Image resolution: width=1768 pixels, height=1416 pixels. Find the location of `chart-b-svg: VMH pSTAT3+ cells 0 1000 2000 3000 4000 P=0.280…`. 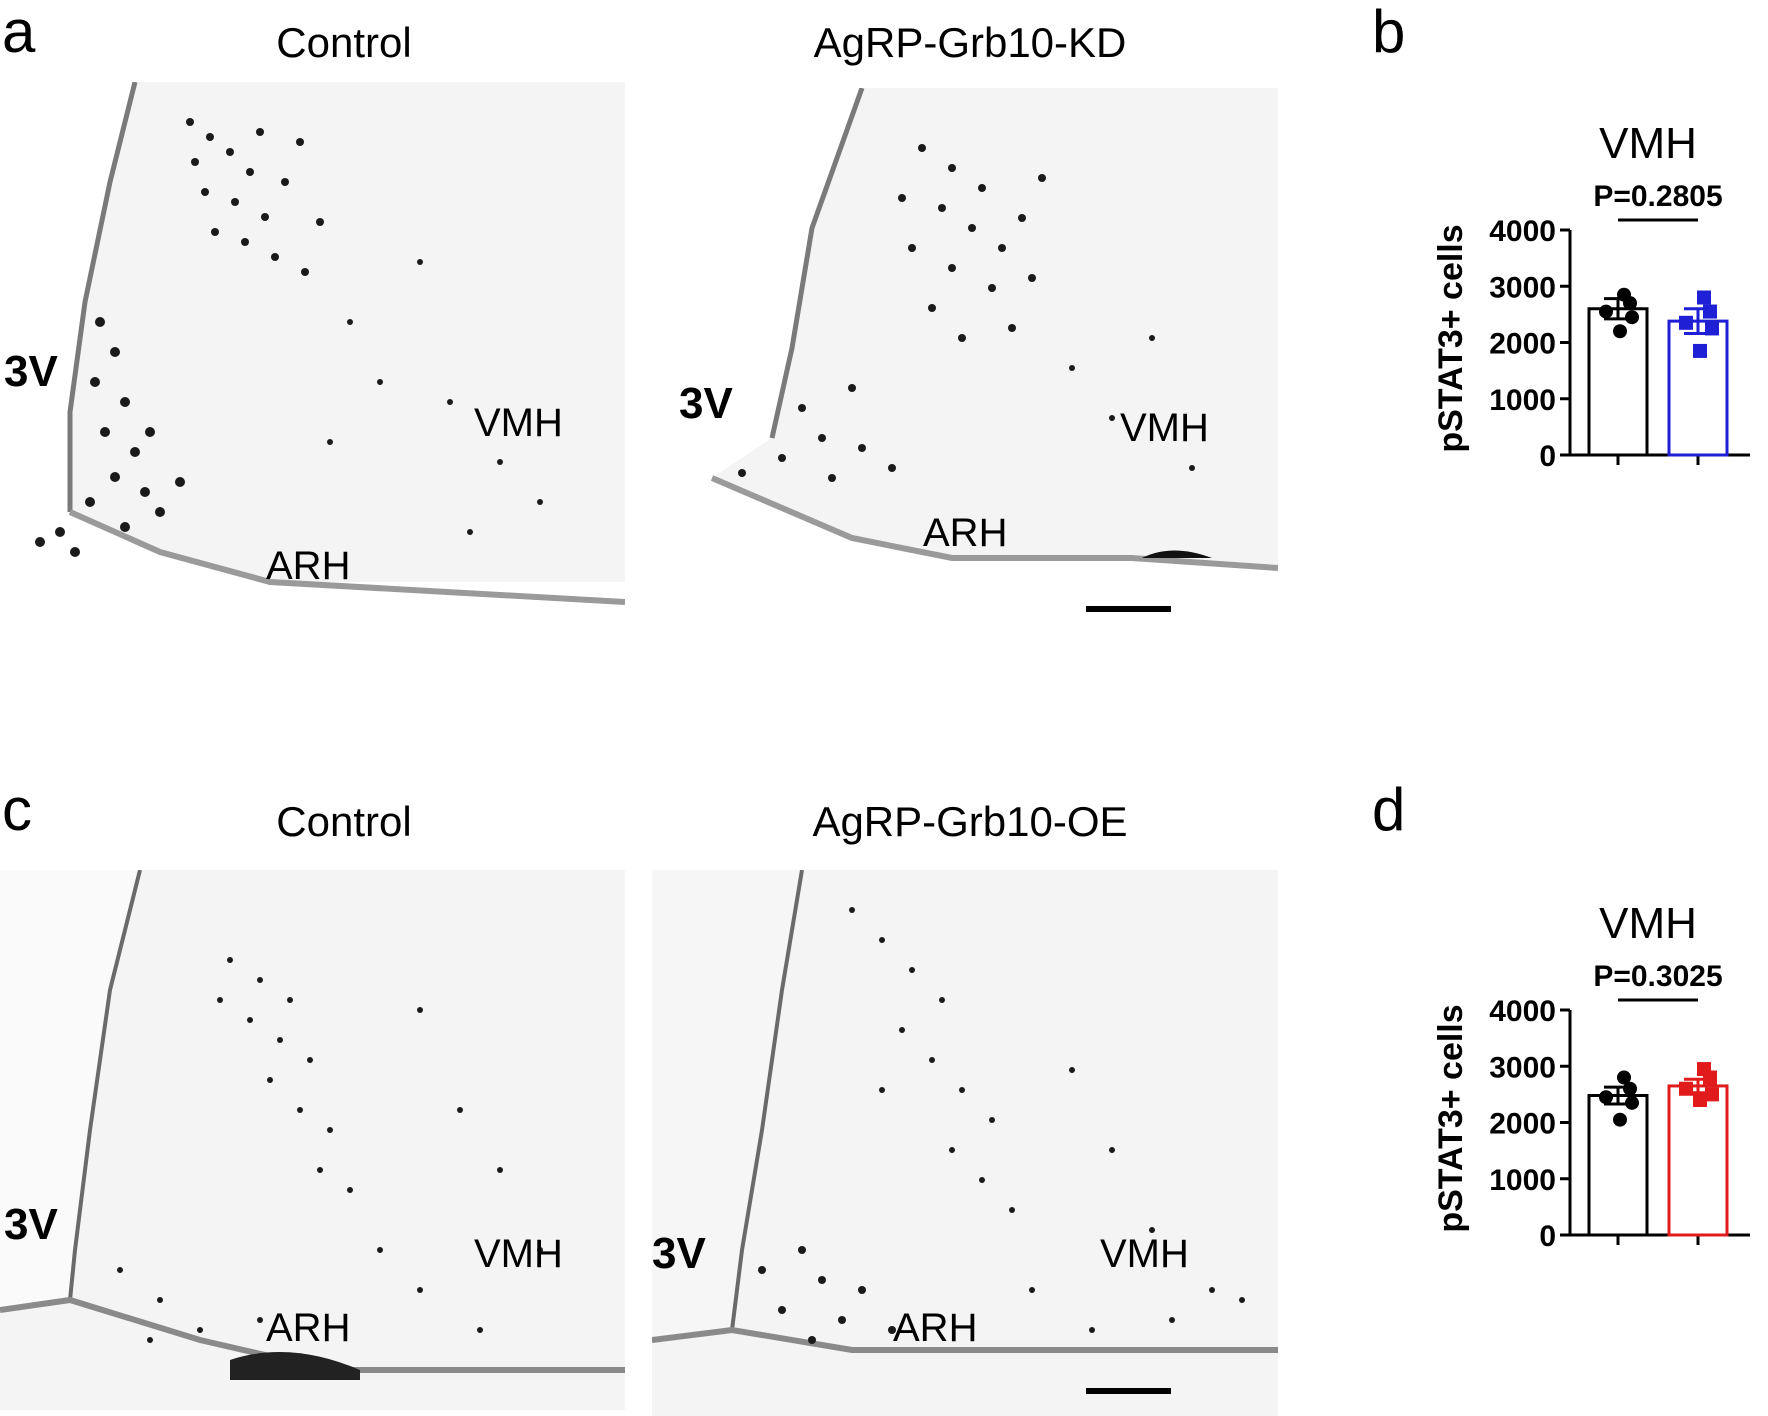

chart-b-svg: VMH pSTAT3+ cells 0 1000 2000 3000 4000 P=0.280… is located at coordinates (1591, 296).